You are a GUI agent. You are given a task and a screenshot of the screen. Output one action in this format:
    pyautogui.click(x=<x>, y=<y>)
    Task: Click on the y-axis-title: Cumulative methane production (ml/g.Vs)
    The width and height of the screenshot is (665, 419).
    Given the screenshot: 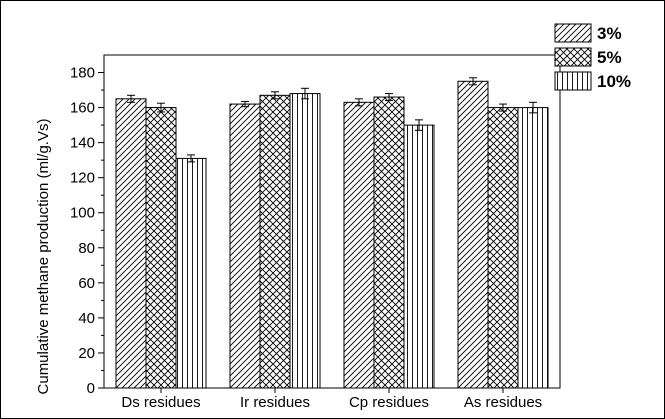 What is the action you would take?
    pyautogui.click(x=43, y=257)
    